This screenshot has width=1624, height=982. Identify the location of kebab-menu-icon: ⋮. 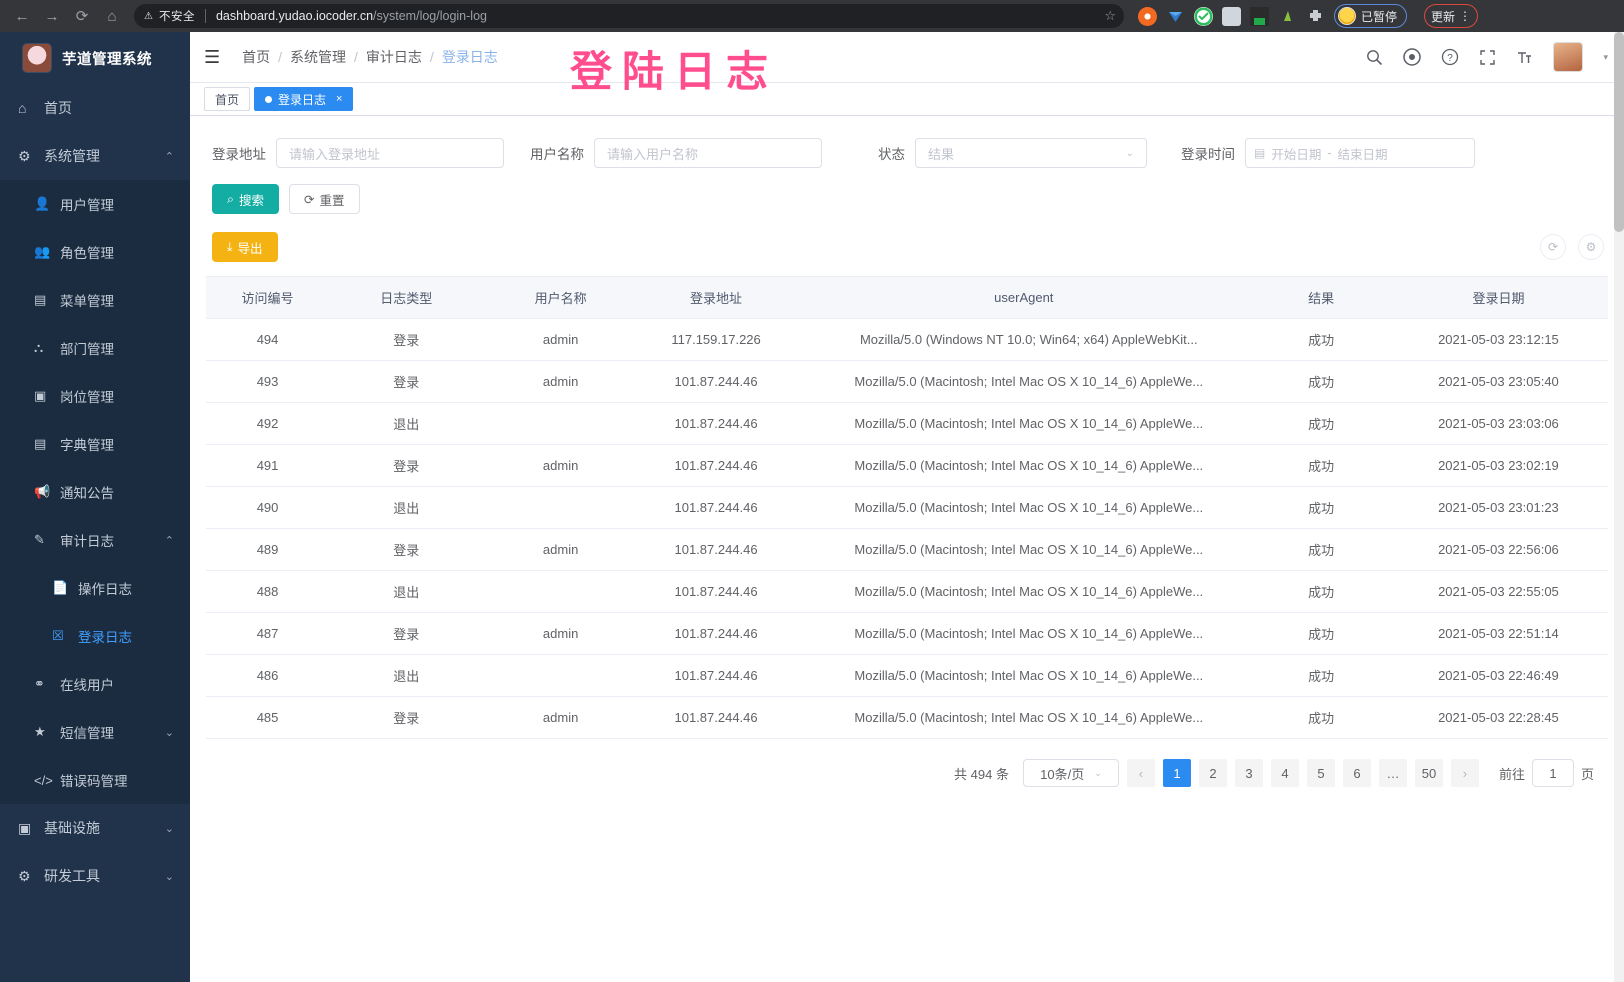
(1465, 16).